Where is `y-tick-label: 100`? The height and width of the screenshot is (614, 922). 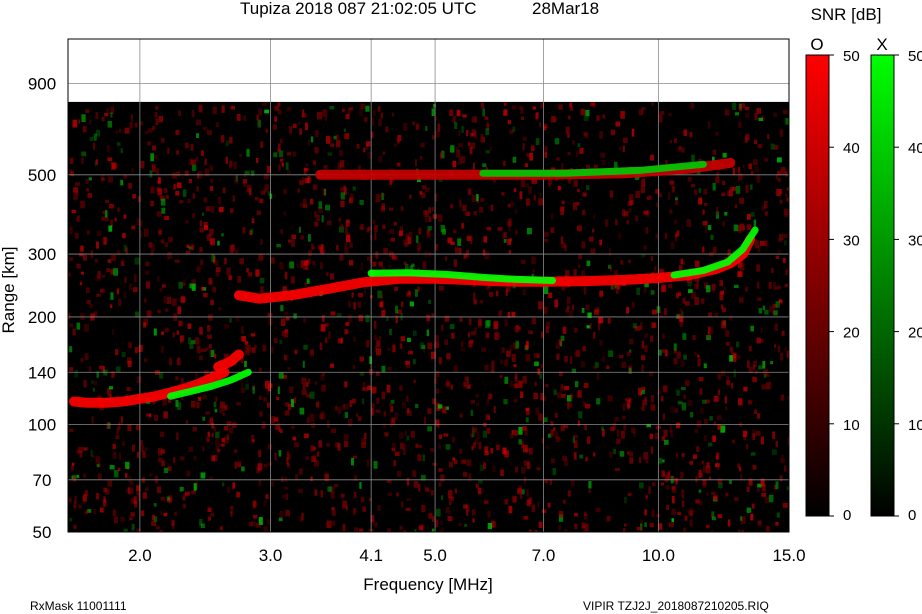 y-tick-label: 100 is located at coordinates (42, 424).